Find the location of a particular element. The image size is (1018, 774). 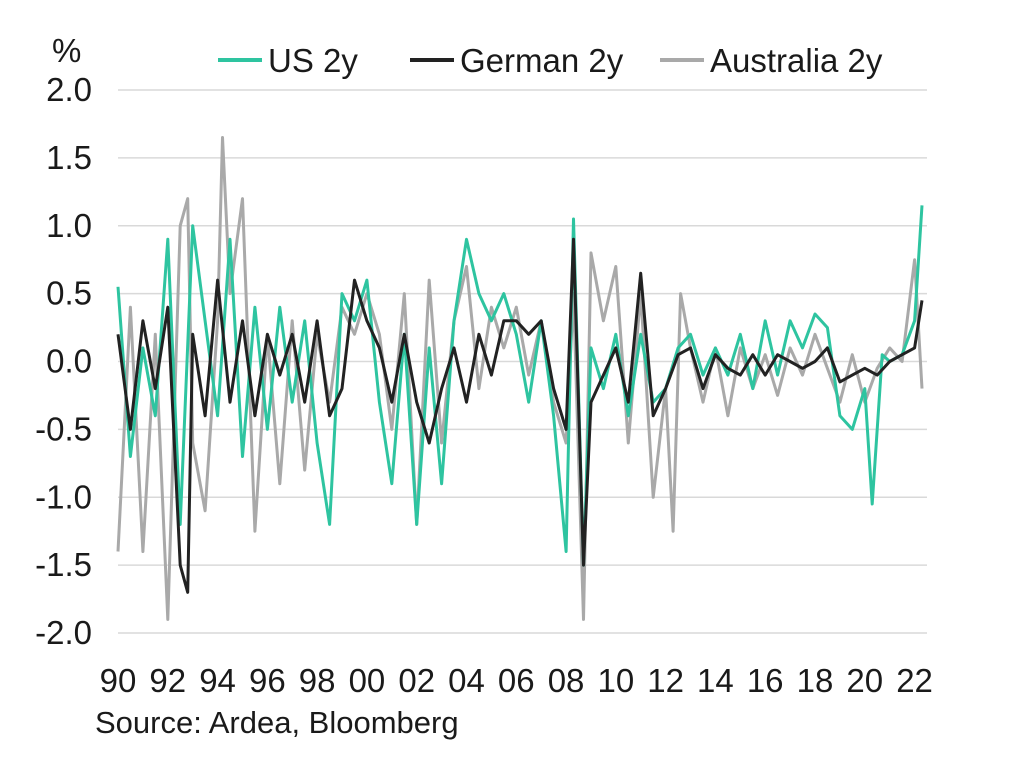

x-tick-label: 16 is located at coordinates (765, 680).